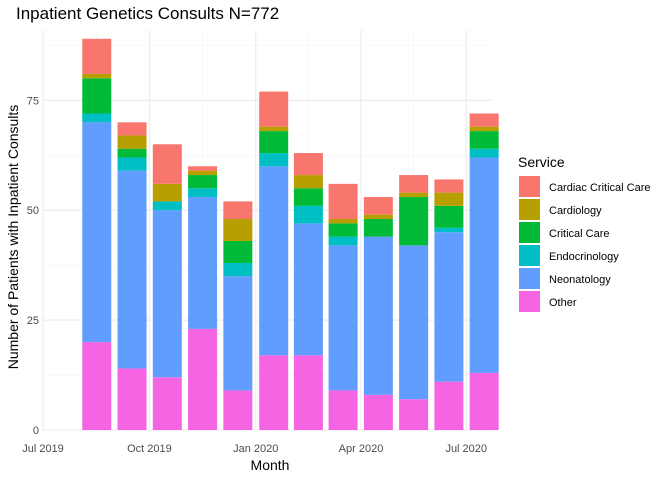 The width and height of the screenshot is (672, 480). What do you see at coordinates (33, 101) in the screenshot?
I see `y-tick-label: 75` at bounding box center [33, 101].